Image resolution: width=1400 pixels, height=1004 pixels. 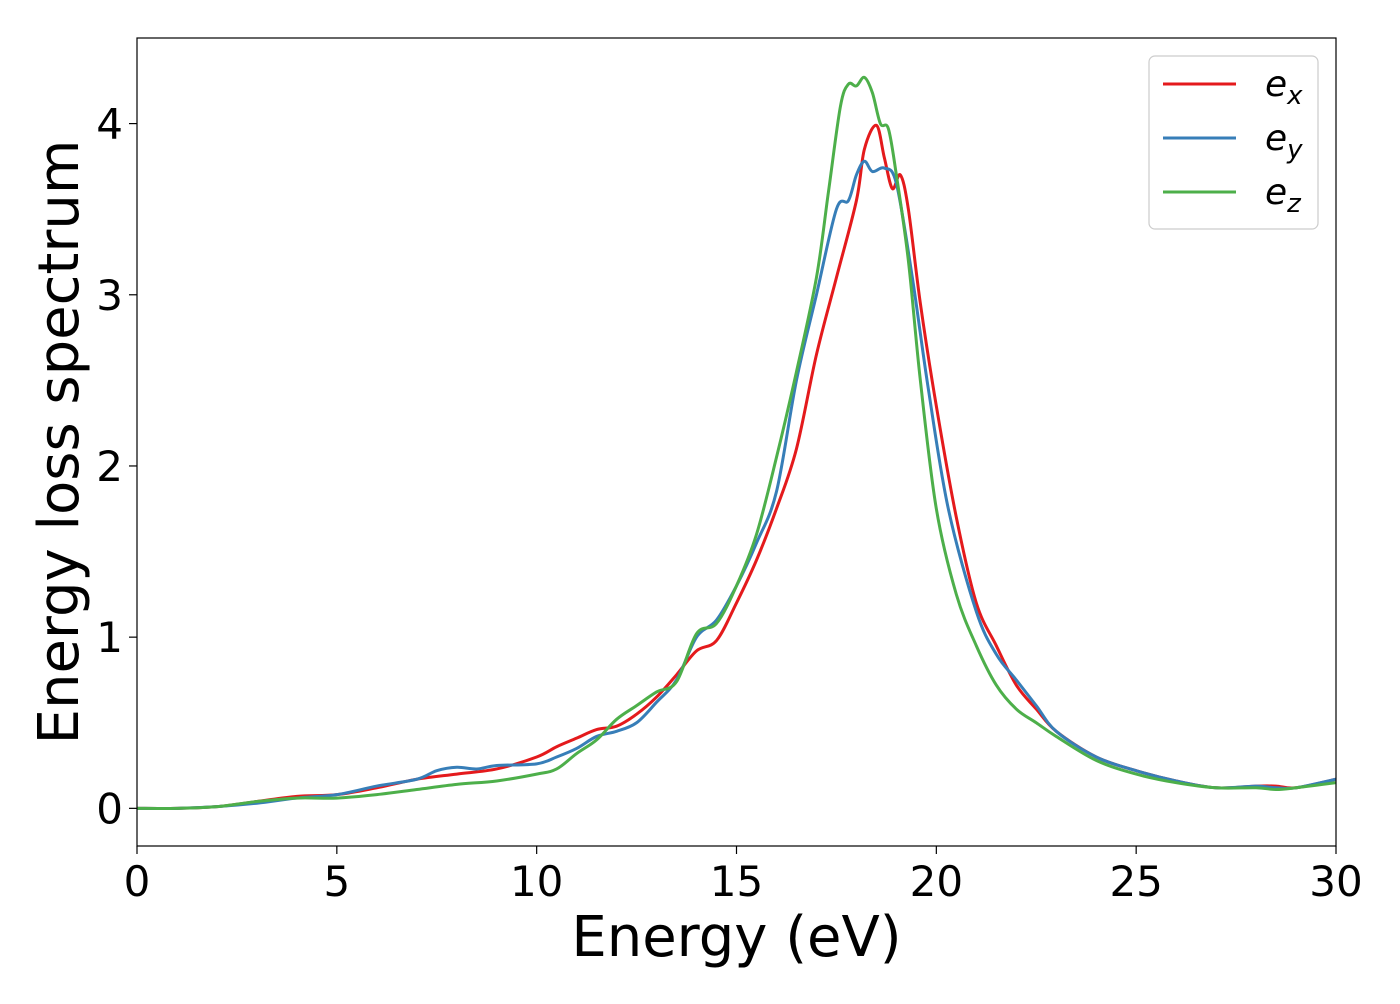 What do you see at coordinates (736, 937) in the screenshot?
I see `x-axis-label: Energy (eV)` at bounding box center [736, 937].